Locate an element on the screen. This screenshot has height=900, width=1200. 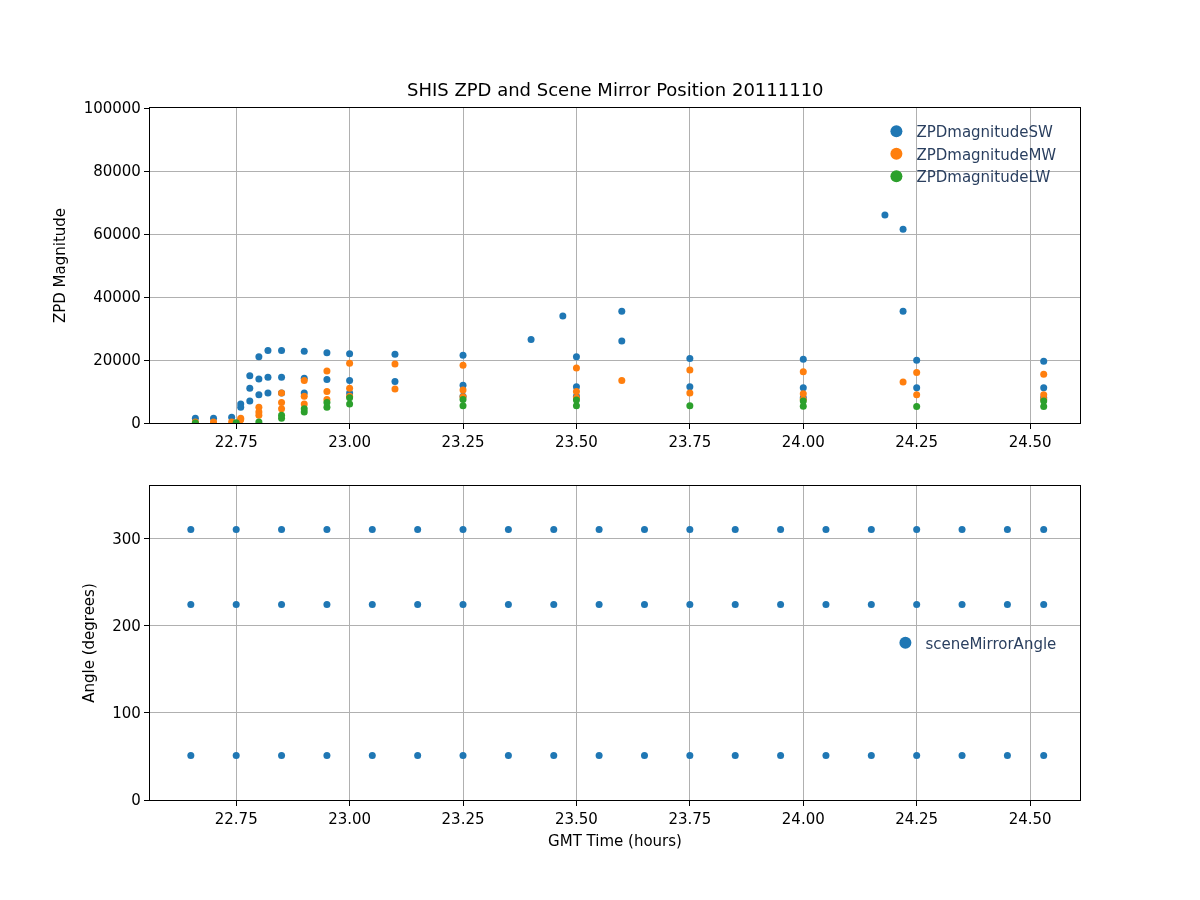
y-axis-title: Angle (degrees) is located at coordinates (88, 643).